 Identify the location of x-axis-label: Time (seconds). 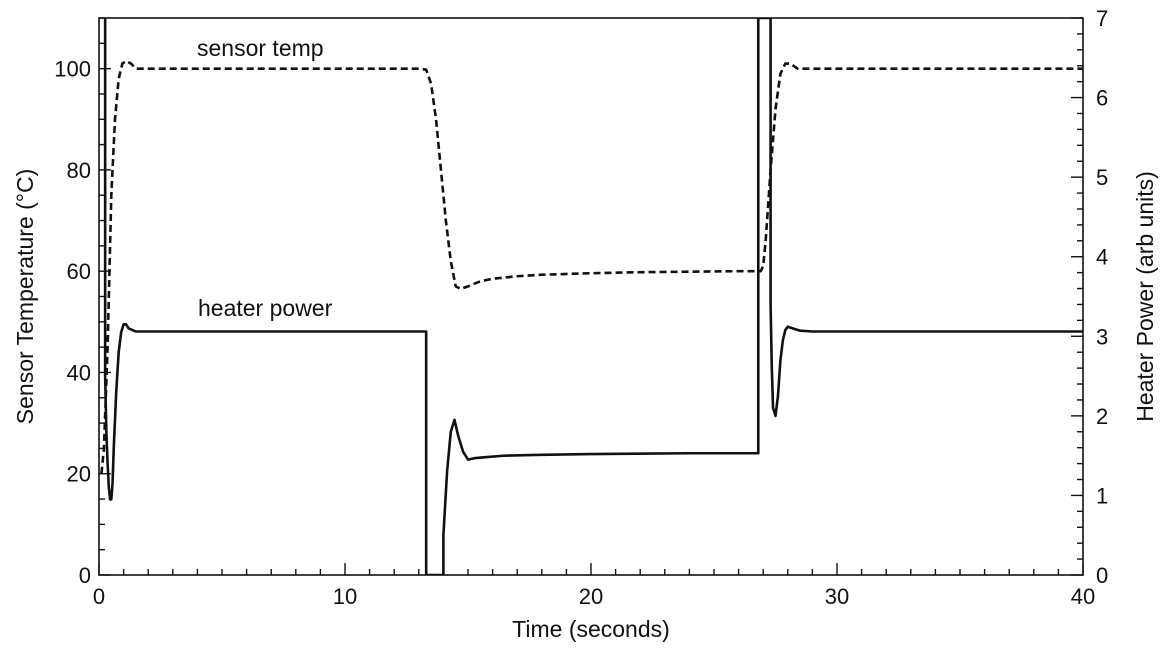
(591, 629).